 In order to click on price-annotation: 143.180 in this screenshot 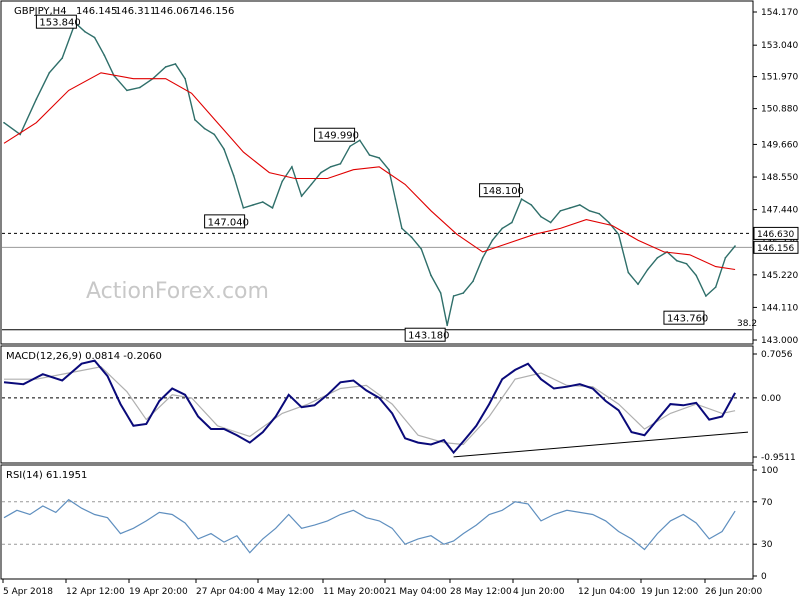, I will do `click(427, 334)`.